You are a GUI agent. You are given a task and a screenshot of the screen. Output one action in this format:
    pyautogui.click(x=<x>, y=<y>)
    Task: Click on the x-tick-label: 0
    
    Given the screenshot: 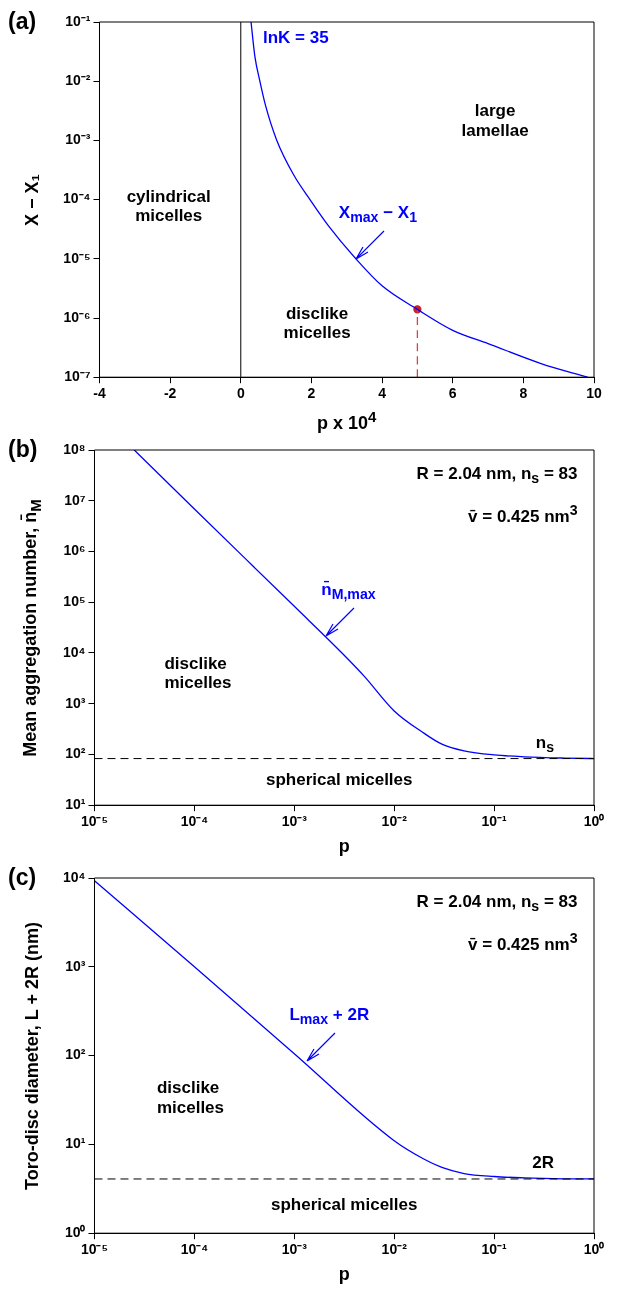 What is the action you would take?
    pyautogui.click(x=240, y=393)
    